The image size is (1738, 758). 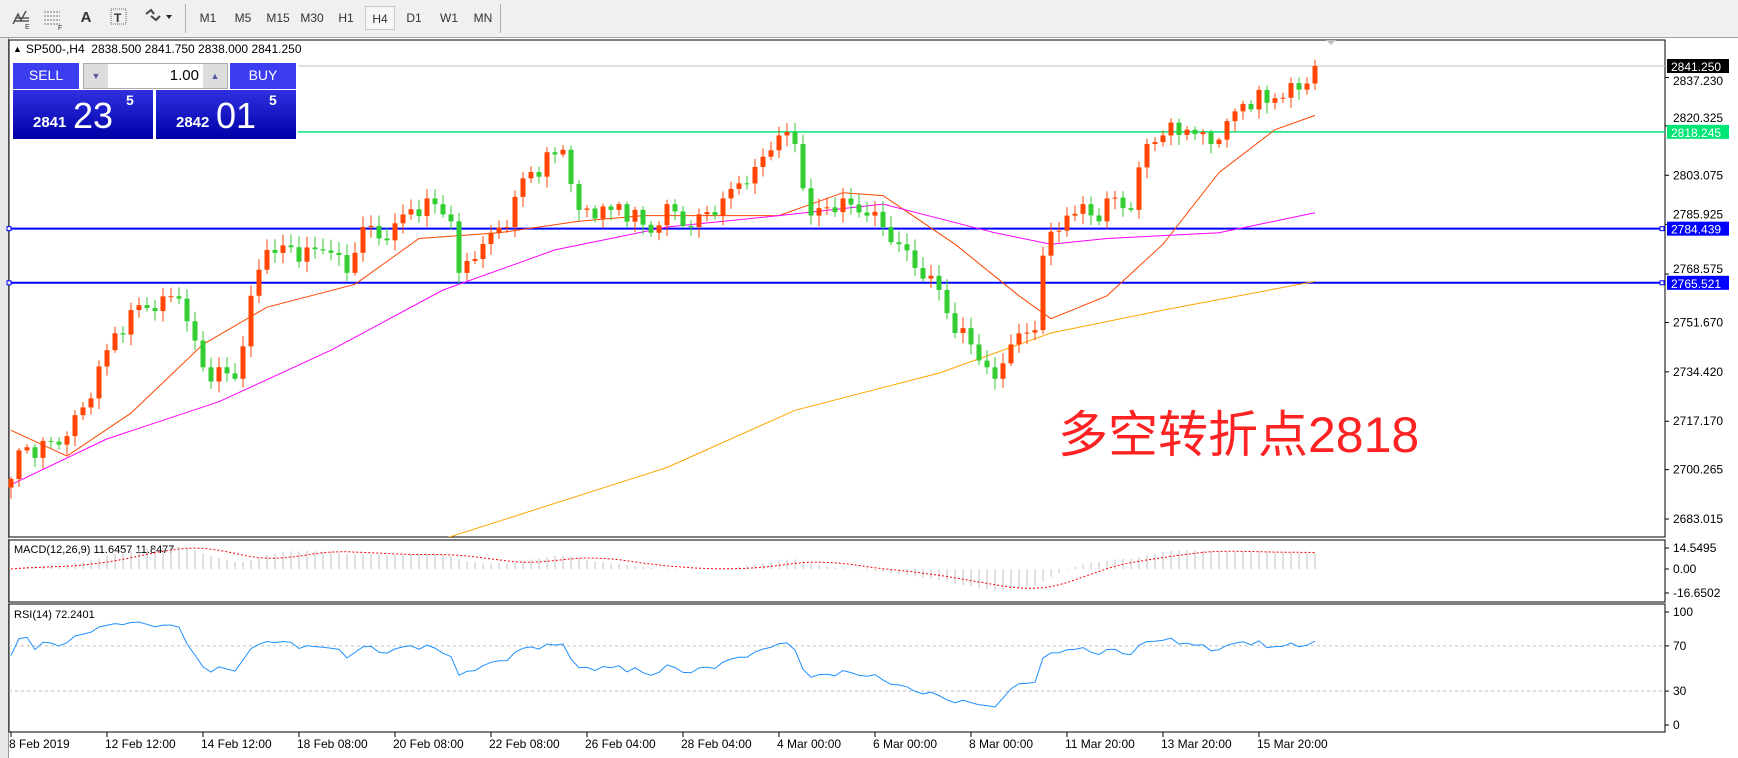 I want to click on price-tick-label: 2734.420, so click(x=1698, y=372).